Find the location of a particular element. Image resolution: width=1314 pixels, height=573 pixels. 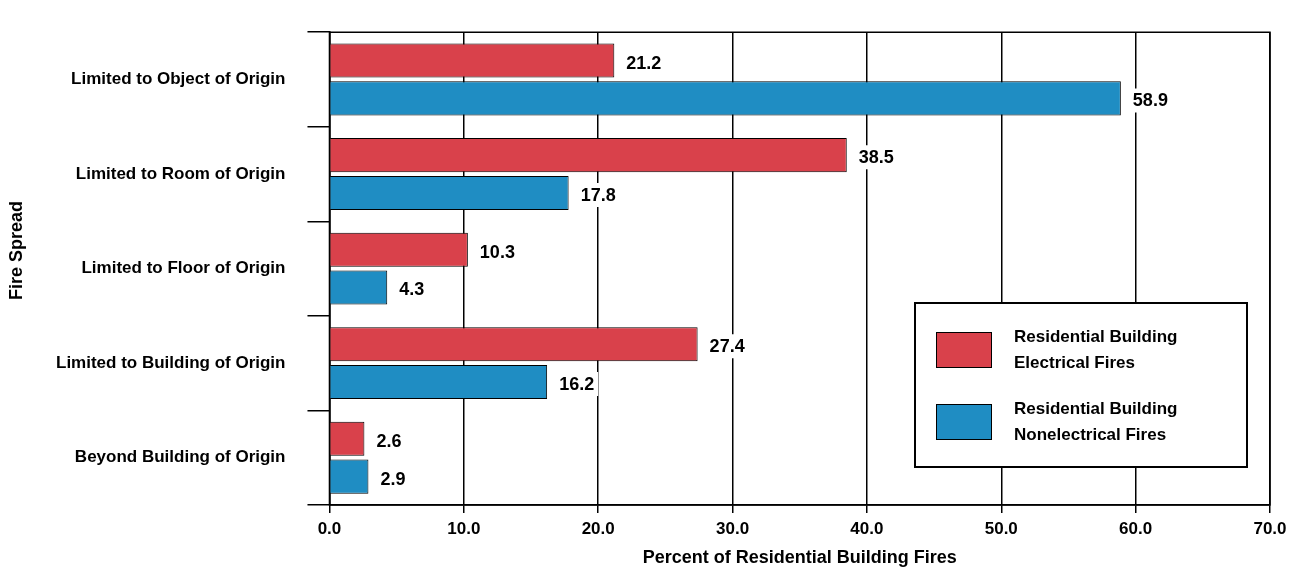

data-label: 10.3 is located at coordinates (497, 251).